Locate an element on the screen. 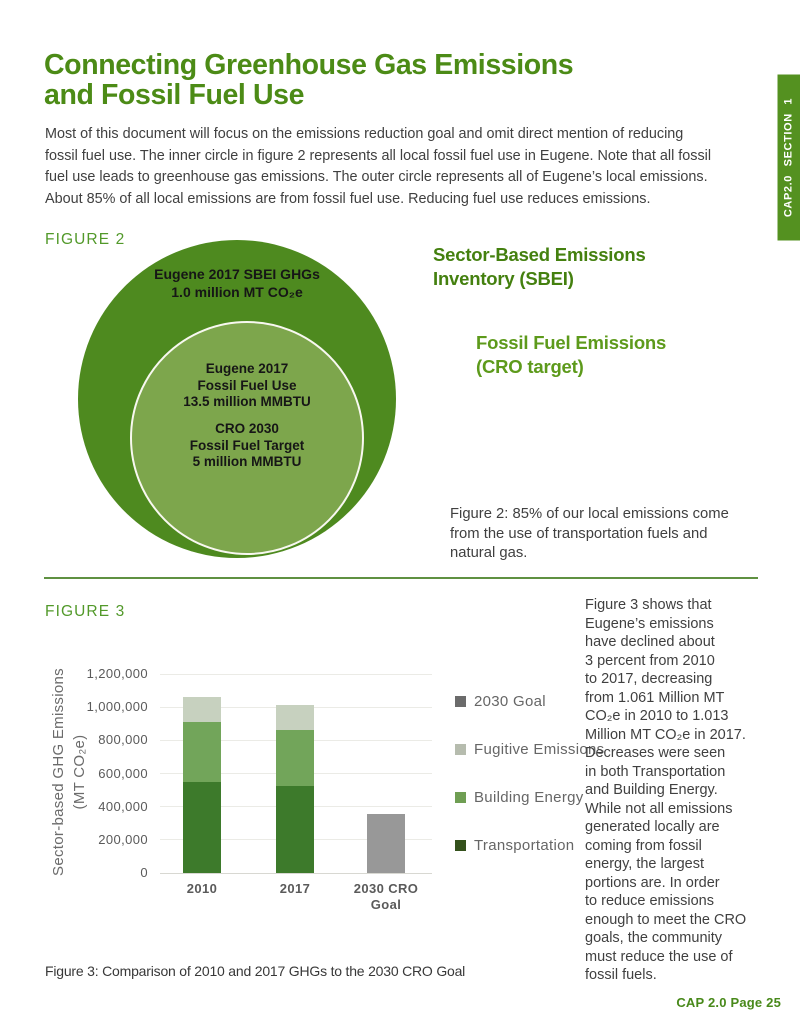  y-tick-label: 400,000 is located at coordinates (123, 806).